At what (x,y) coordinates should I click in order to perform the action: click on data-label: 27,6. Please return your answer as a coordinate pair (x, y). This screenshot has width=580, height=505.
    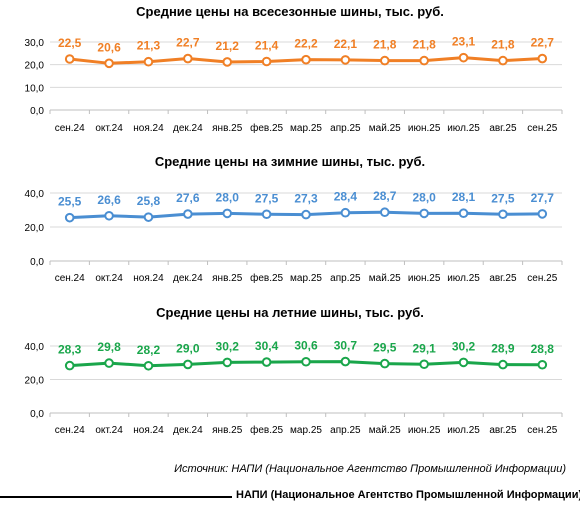
    Looking at the image, I should click on (188, 198).